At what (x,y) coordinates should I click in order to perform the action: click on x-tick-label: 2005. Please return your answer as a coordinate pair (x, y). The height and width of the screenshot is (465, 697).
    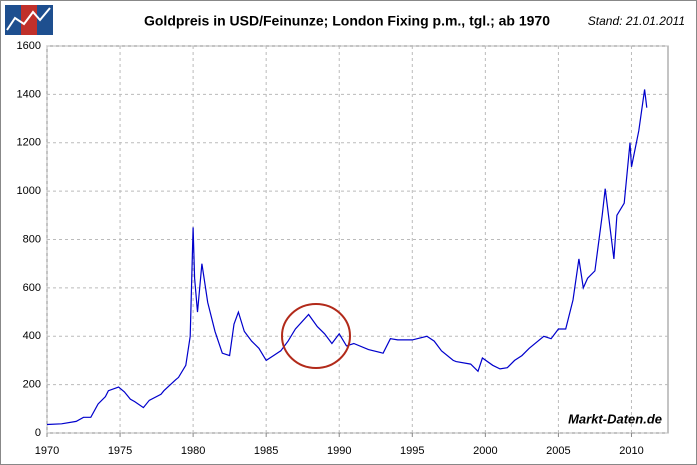
    Looking at the image, I should click on (558, 451).